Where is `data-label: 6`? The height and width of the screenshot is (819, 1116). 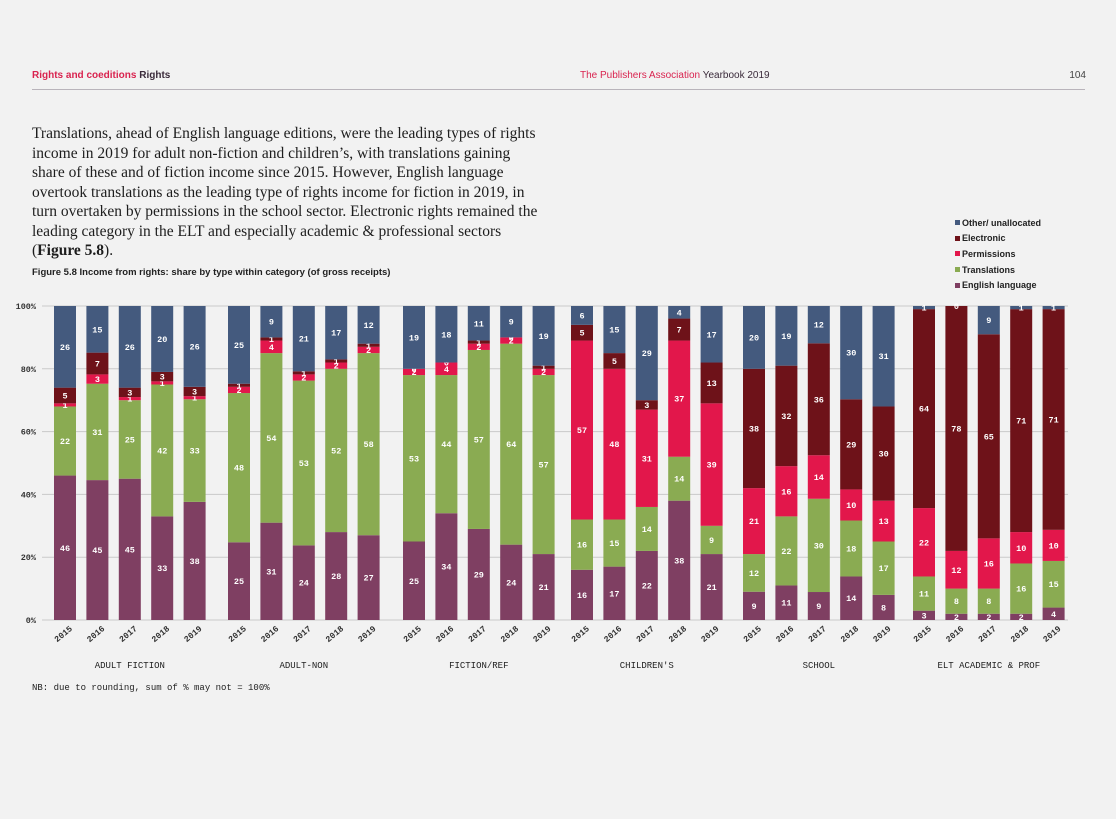
data-label: 6 is located at coordinates (581, 316).